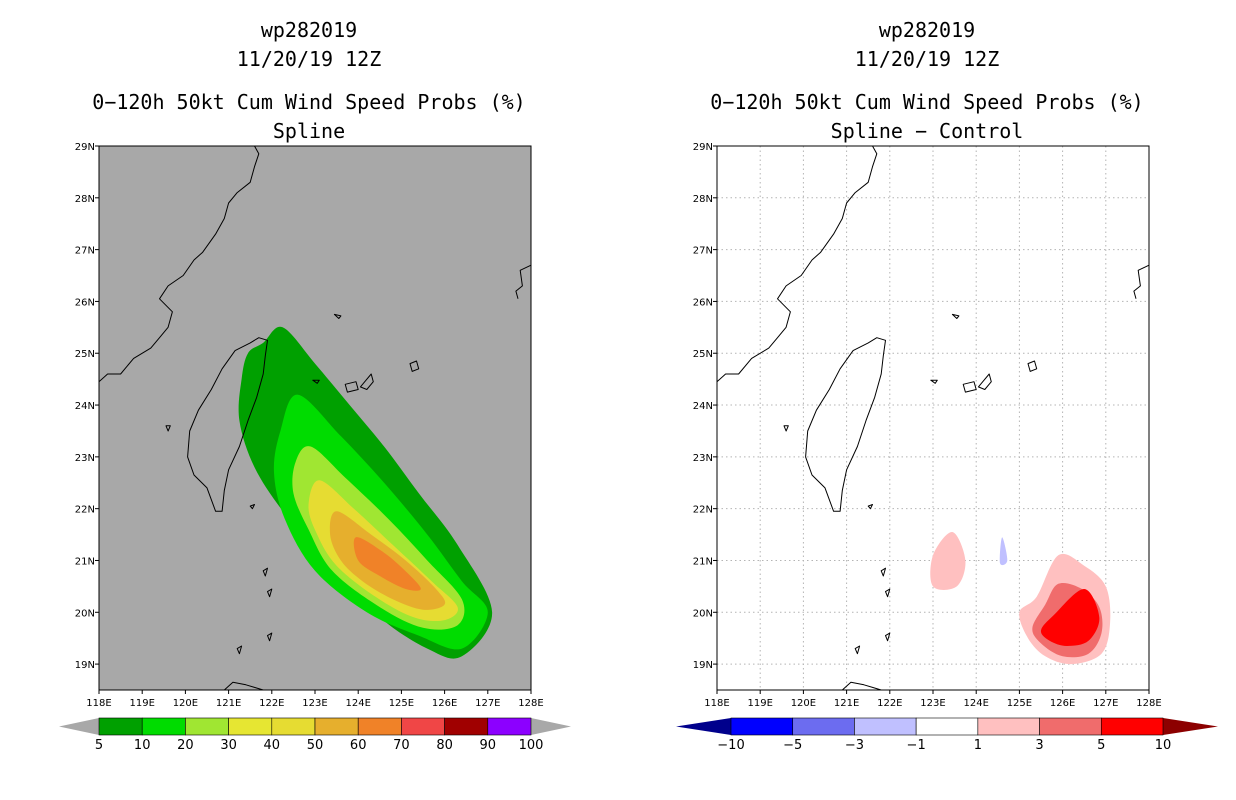  I want to click on colorbar-label: 90, so click(488, 745).